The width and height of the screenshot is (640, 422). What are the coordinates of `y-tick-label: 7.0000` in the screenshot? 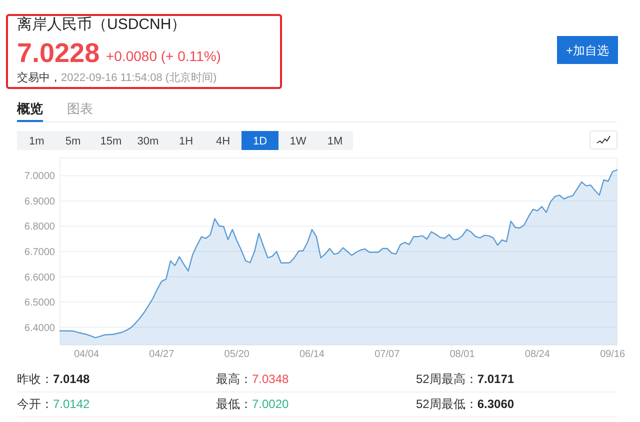 It's located at (39, 176).